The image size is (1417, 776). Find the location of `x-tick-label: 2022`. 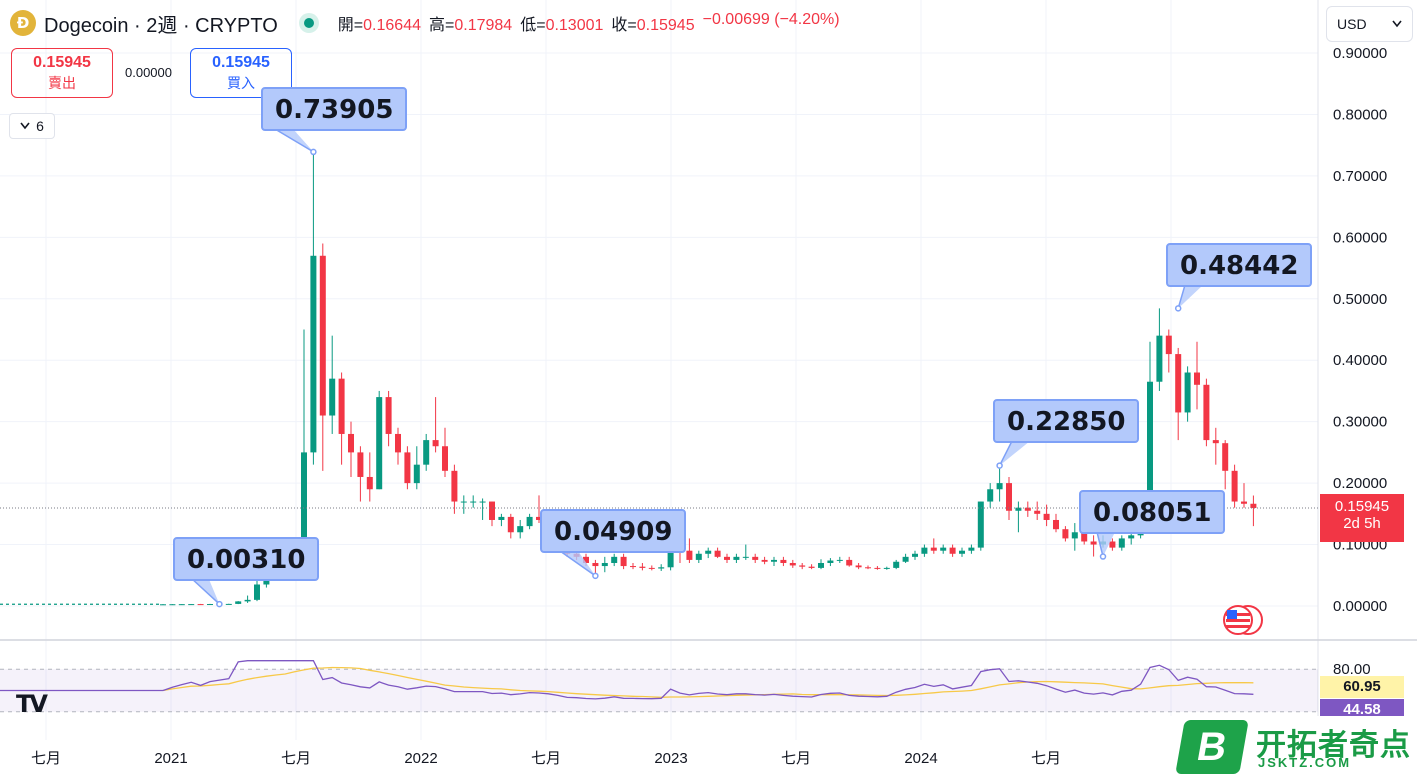

x-tick-label: 2022 is located at coordinates (420, 758).